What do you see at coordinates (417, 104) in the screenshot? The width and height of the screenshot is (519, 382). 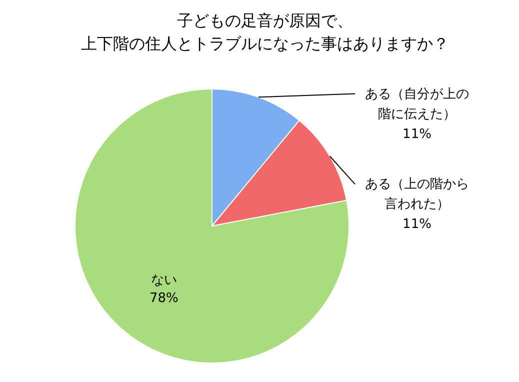 I see `slice-label: ある（自分が上の階に伝えた）` at bounding box center [417, 104].